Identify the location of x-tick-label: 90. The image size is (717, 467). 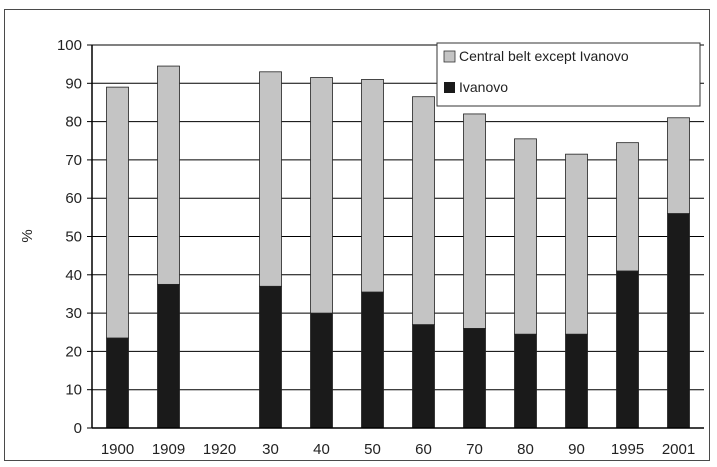
(576, 449).